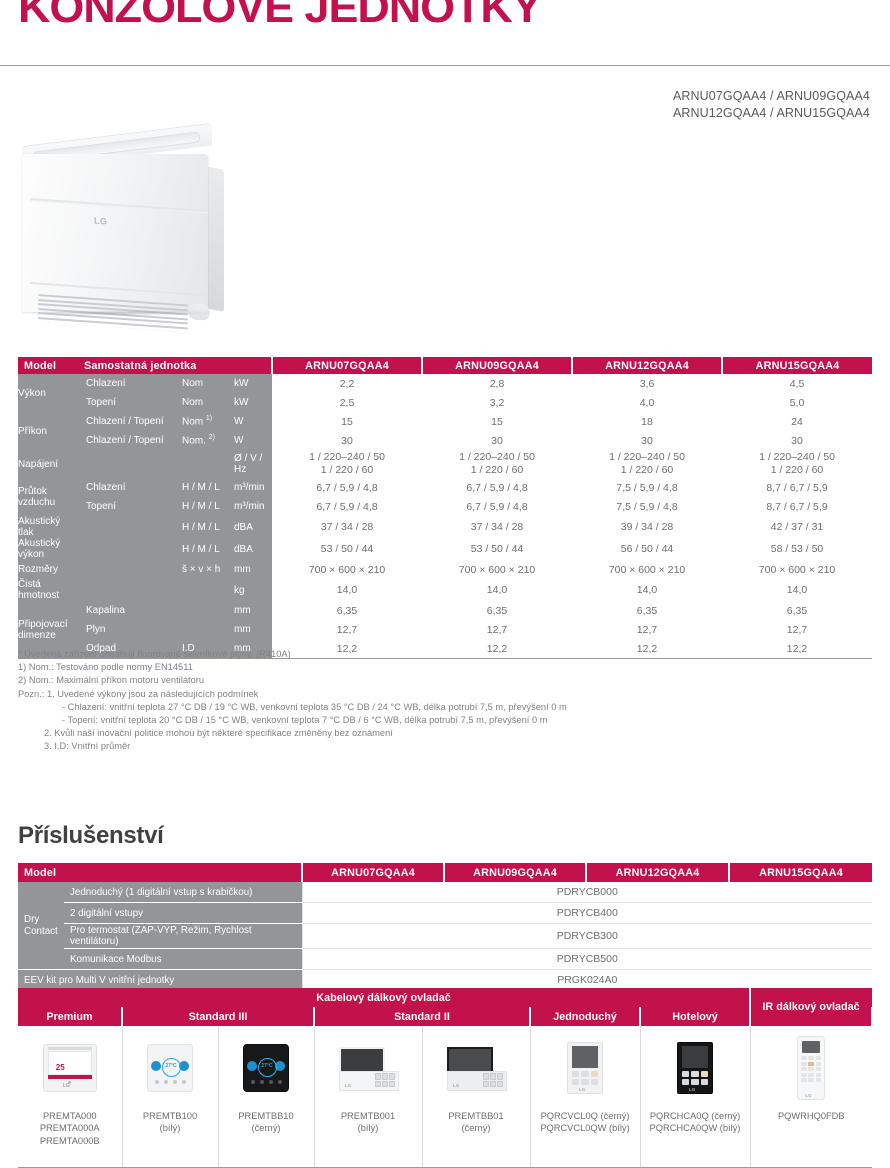  I want to click on spec-row-unit: dBA, so click(251, 527).